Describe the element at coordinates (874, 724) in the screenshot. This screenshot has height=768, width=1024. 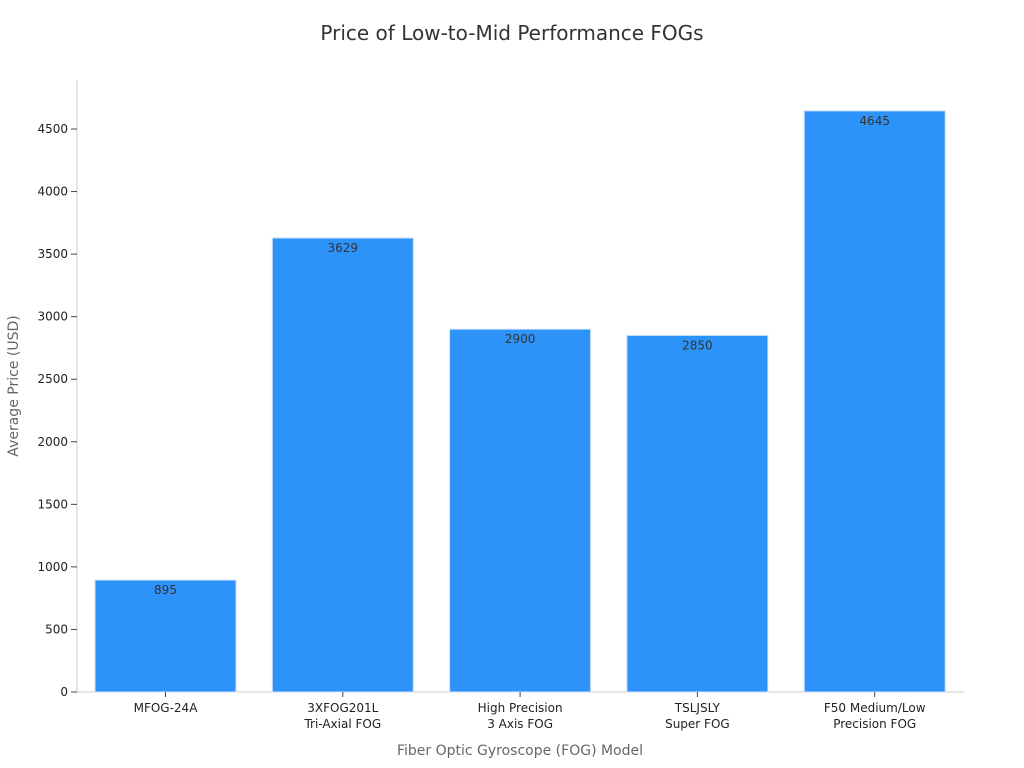
I see `x-tick-label-line: Precision FOG` at that location.